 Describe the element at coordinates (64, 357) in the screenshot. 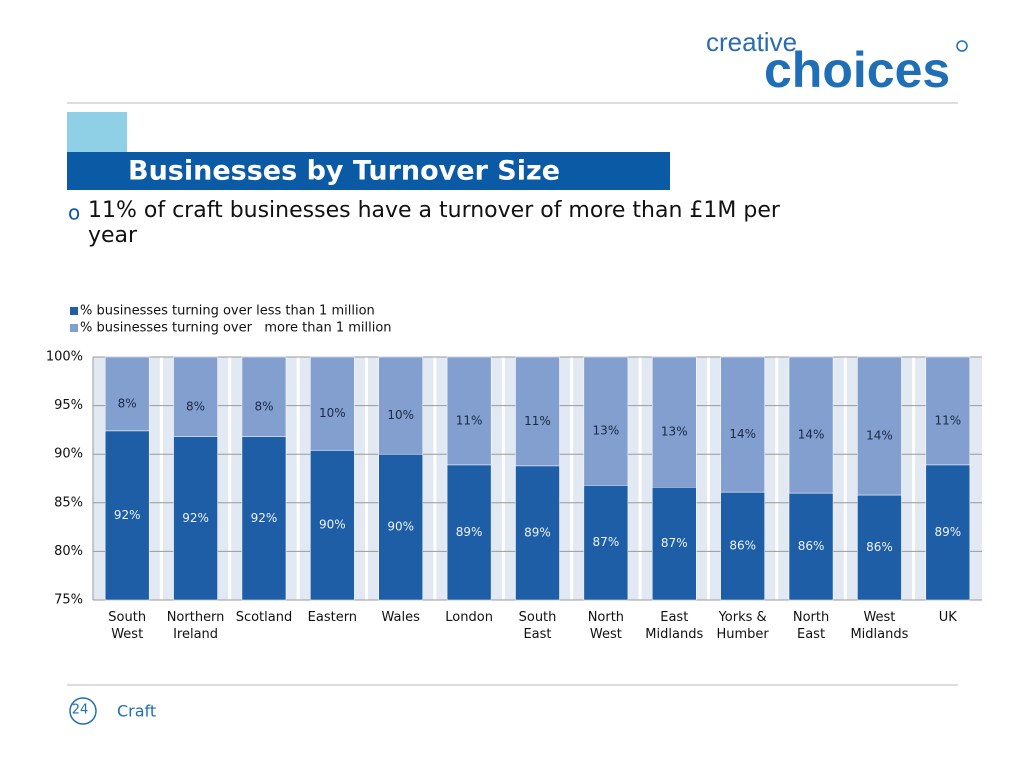

I see `y-tick-label: 100%` at that location.